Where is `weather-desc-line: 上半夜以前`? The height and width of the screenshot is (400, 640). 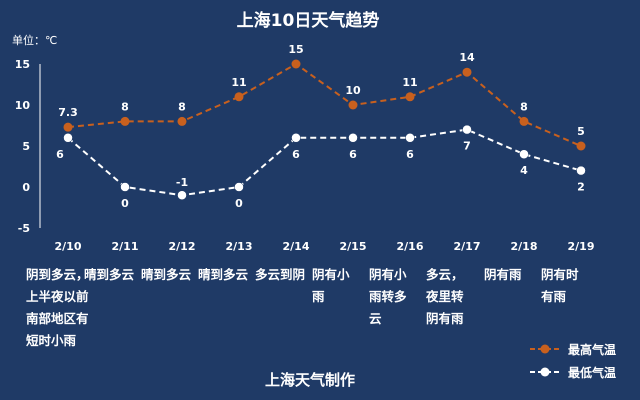
weather-desc-line: 上半夜以前 is located at coordinates (57, 296).